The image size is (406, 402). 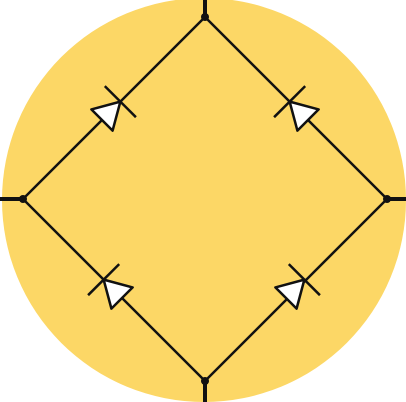 I want to click on diode-d2-bar, so click(x=290, y=102).